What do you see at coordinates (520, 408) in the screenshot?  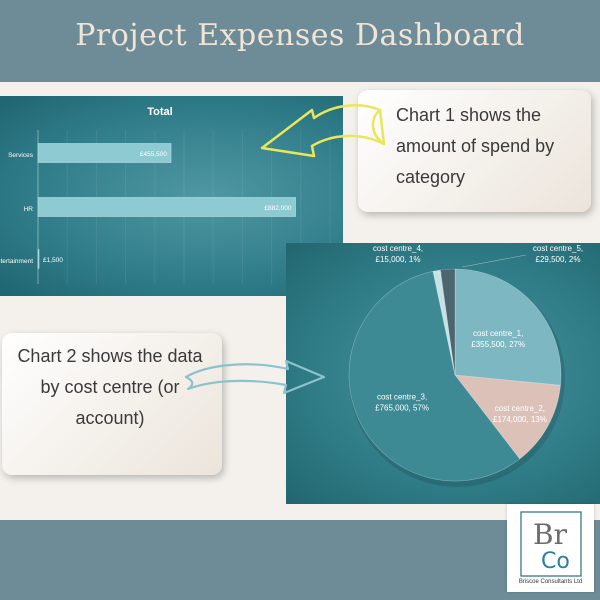 I see `pie-data-label-line: cost centre_2,` at bounding box center [520, 408].